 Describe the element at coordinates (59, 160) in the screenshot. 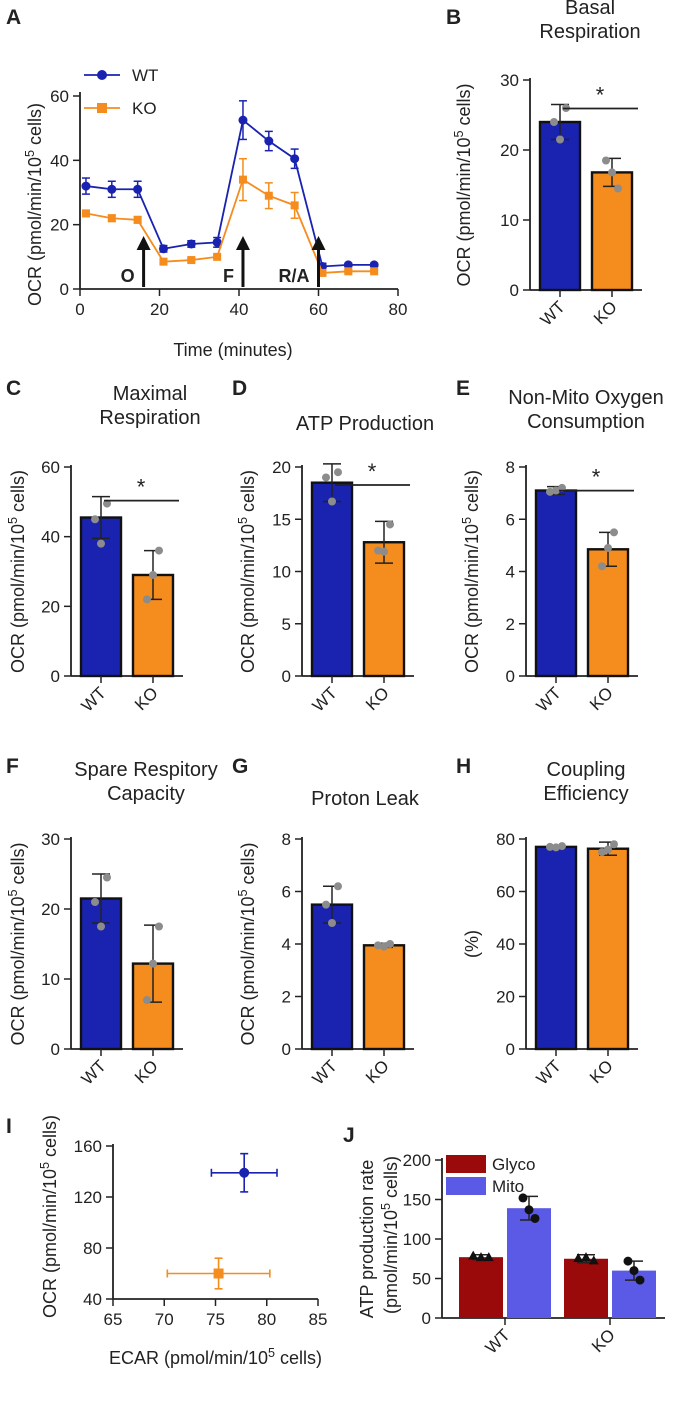

I see `y-tick-label: 40` at that location.